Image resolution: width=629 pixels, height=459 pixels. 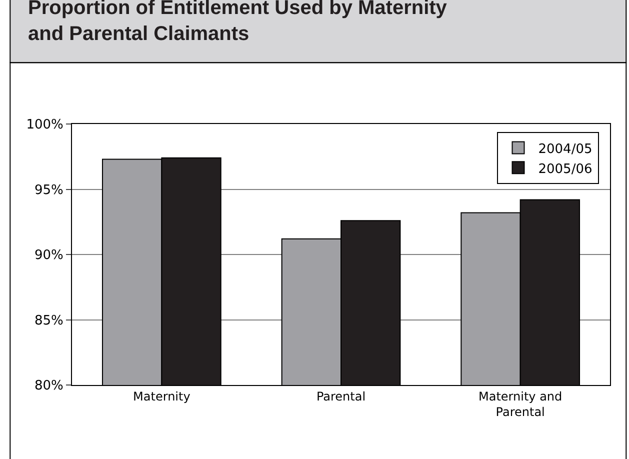 I want to click on x-tick-label: Maternity, so click(x=161, y=396).